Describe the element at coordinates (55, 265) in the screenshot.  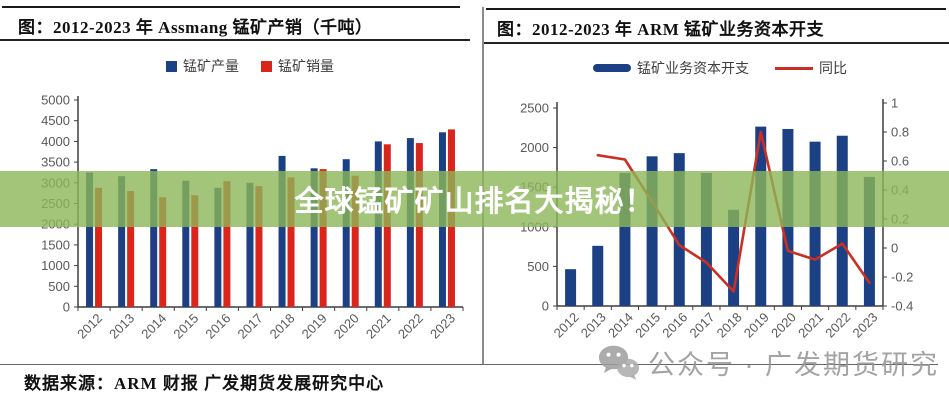
I see `left-ytick: 1000` at that location.